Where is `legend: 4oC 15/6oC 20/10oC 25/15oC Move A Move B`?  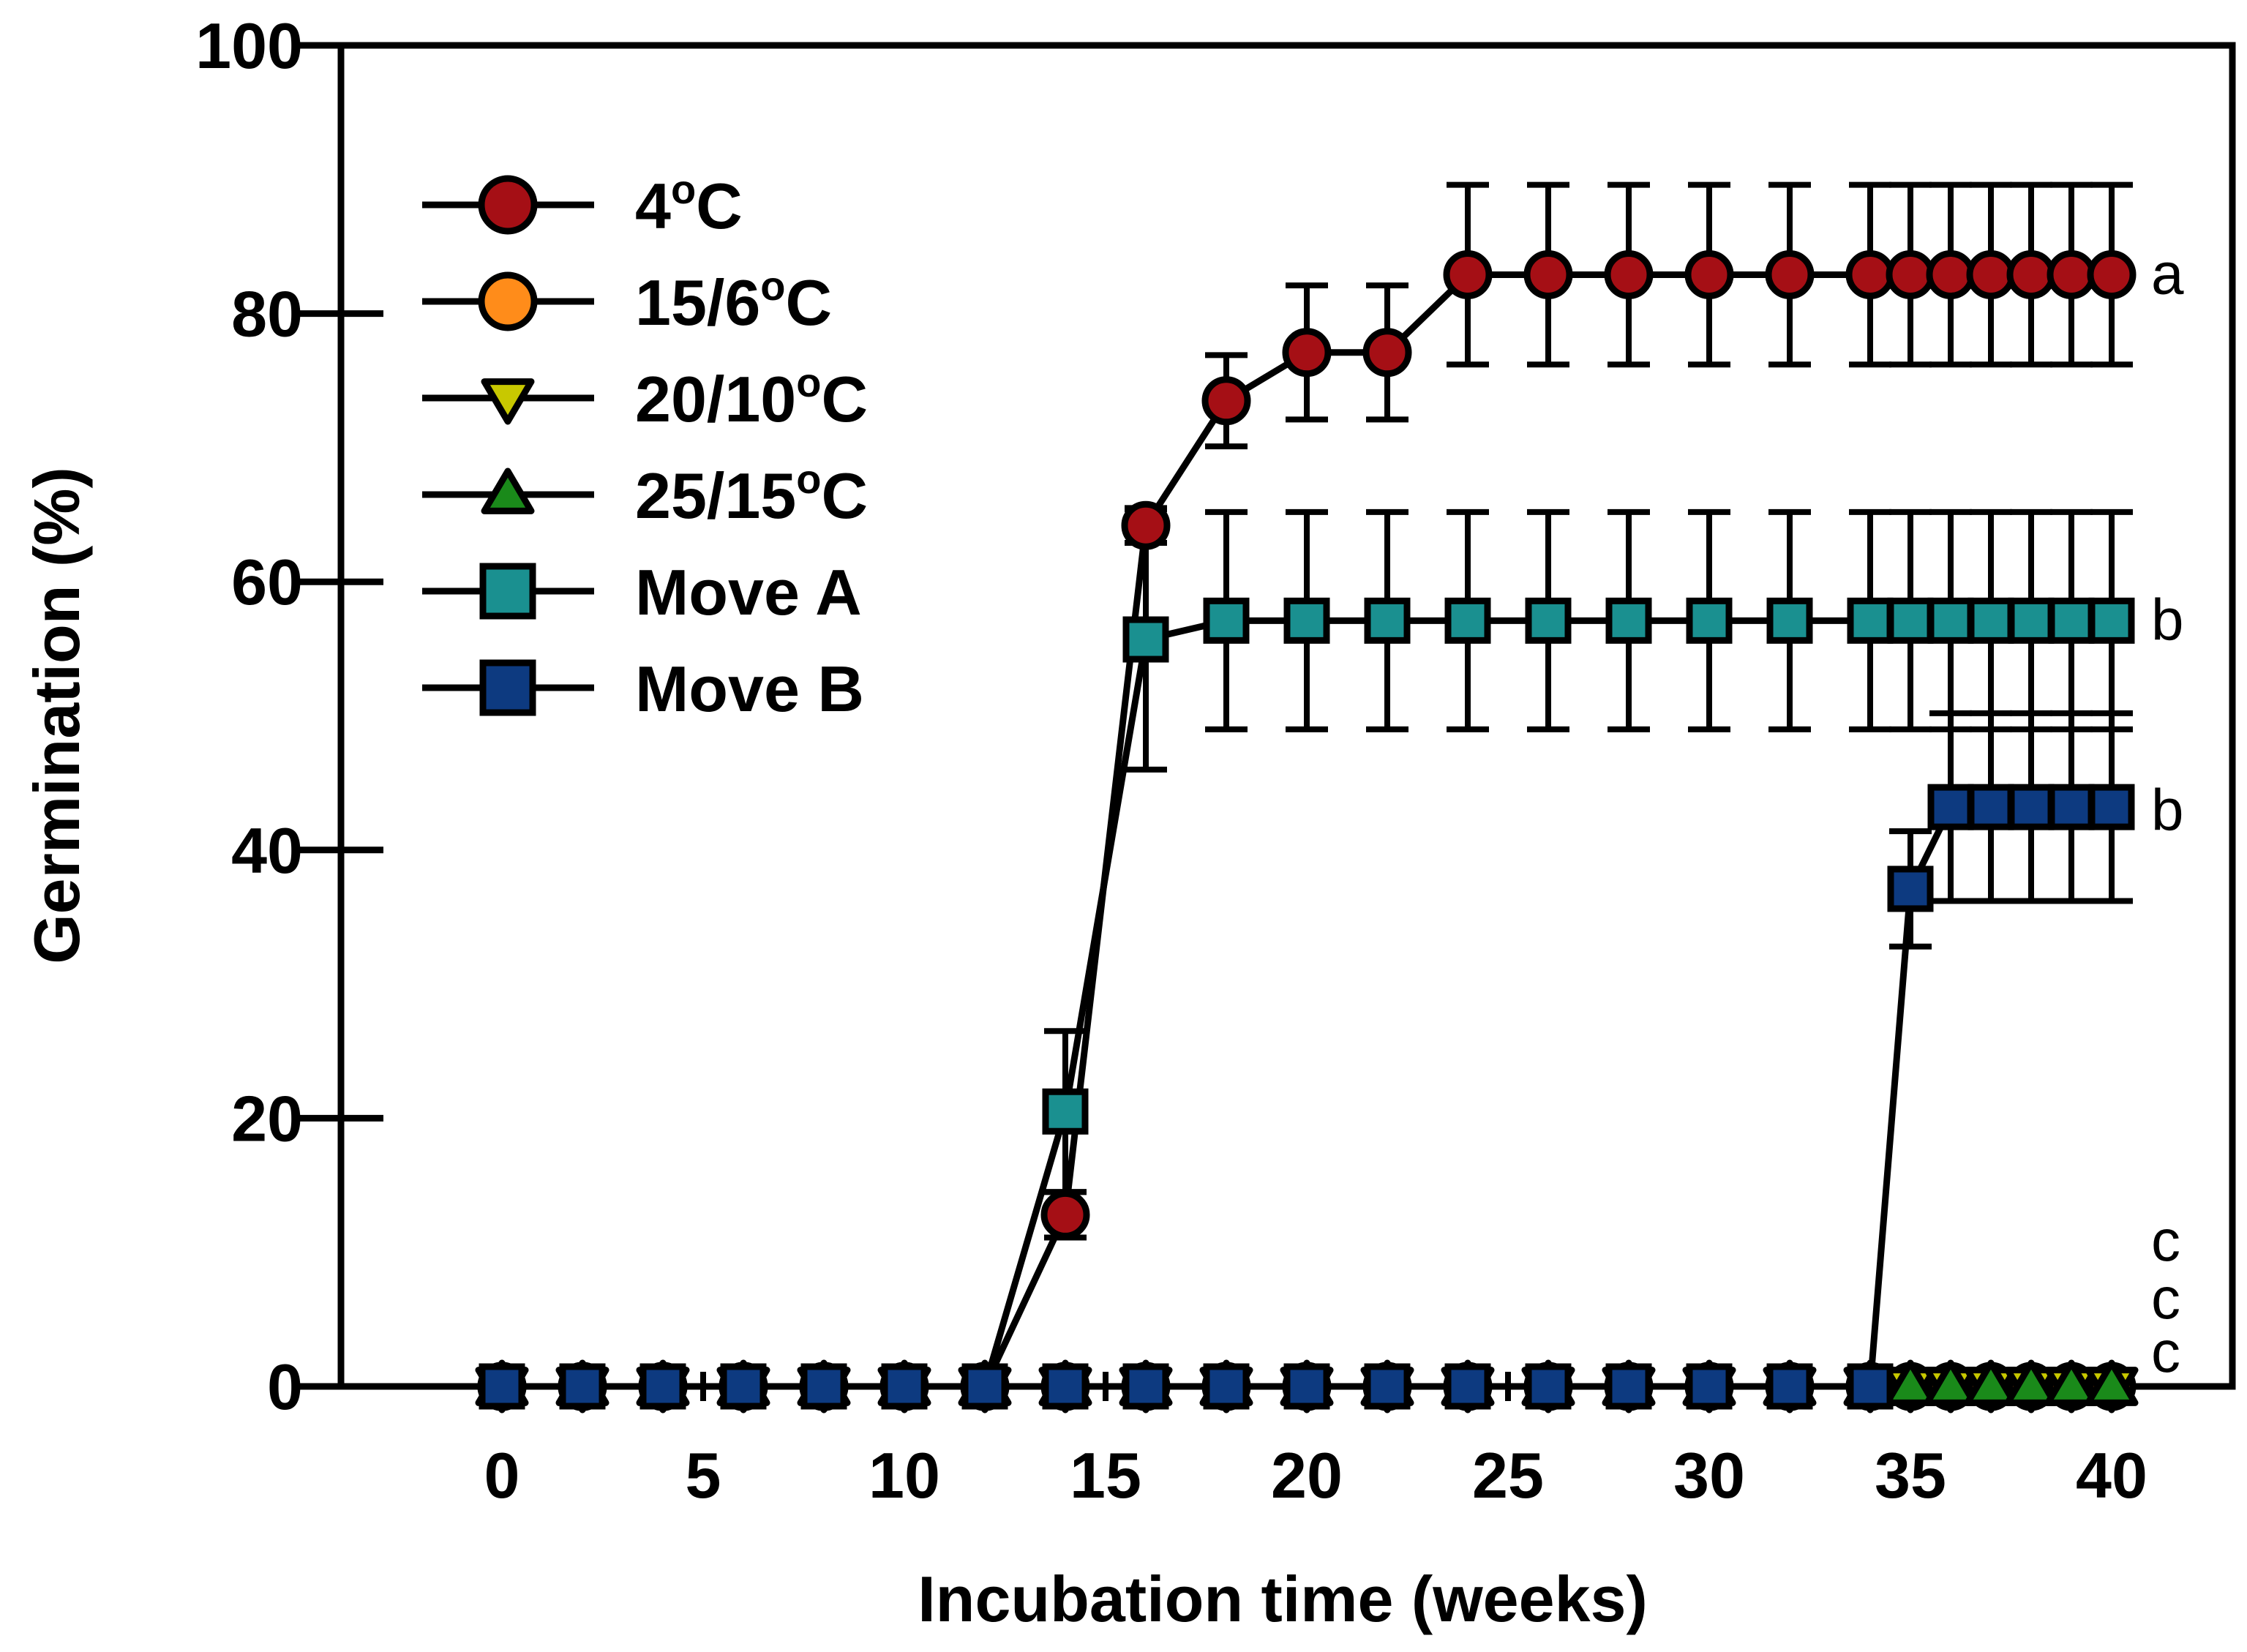 legend: 4oC 15/6oC 20/10oC 25/15oC Move A Move B is located at coordinates (645, 445).